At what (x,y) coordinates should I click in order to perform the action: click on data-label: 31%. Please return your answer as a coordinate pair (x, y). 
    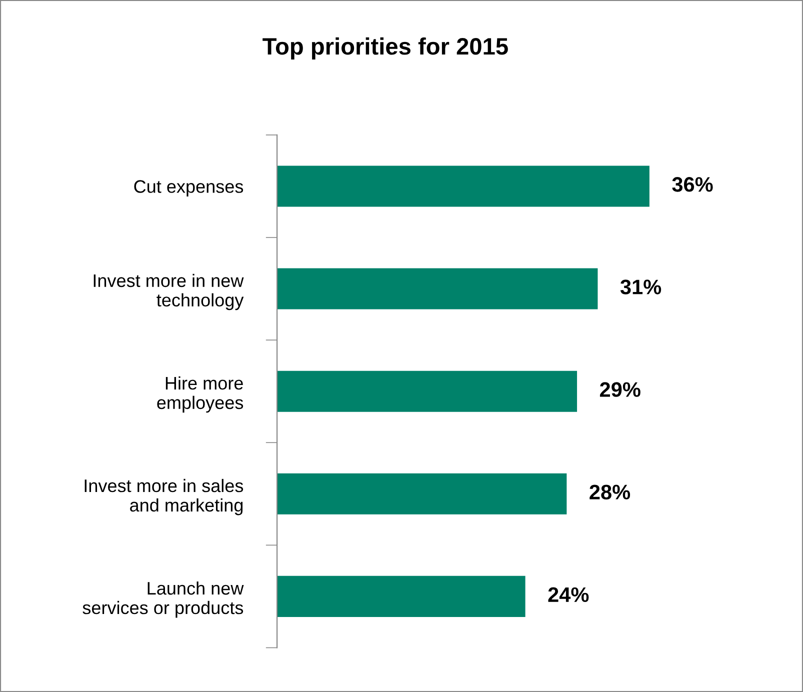
    Looking at the image, I should click on (641, 287).